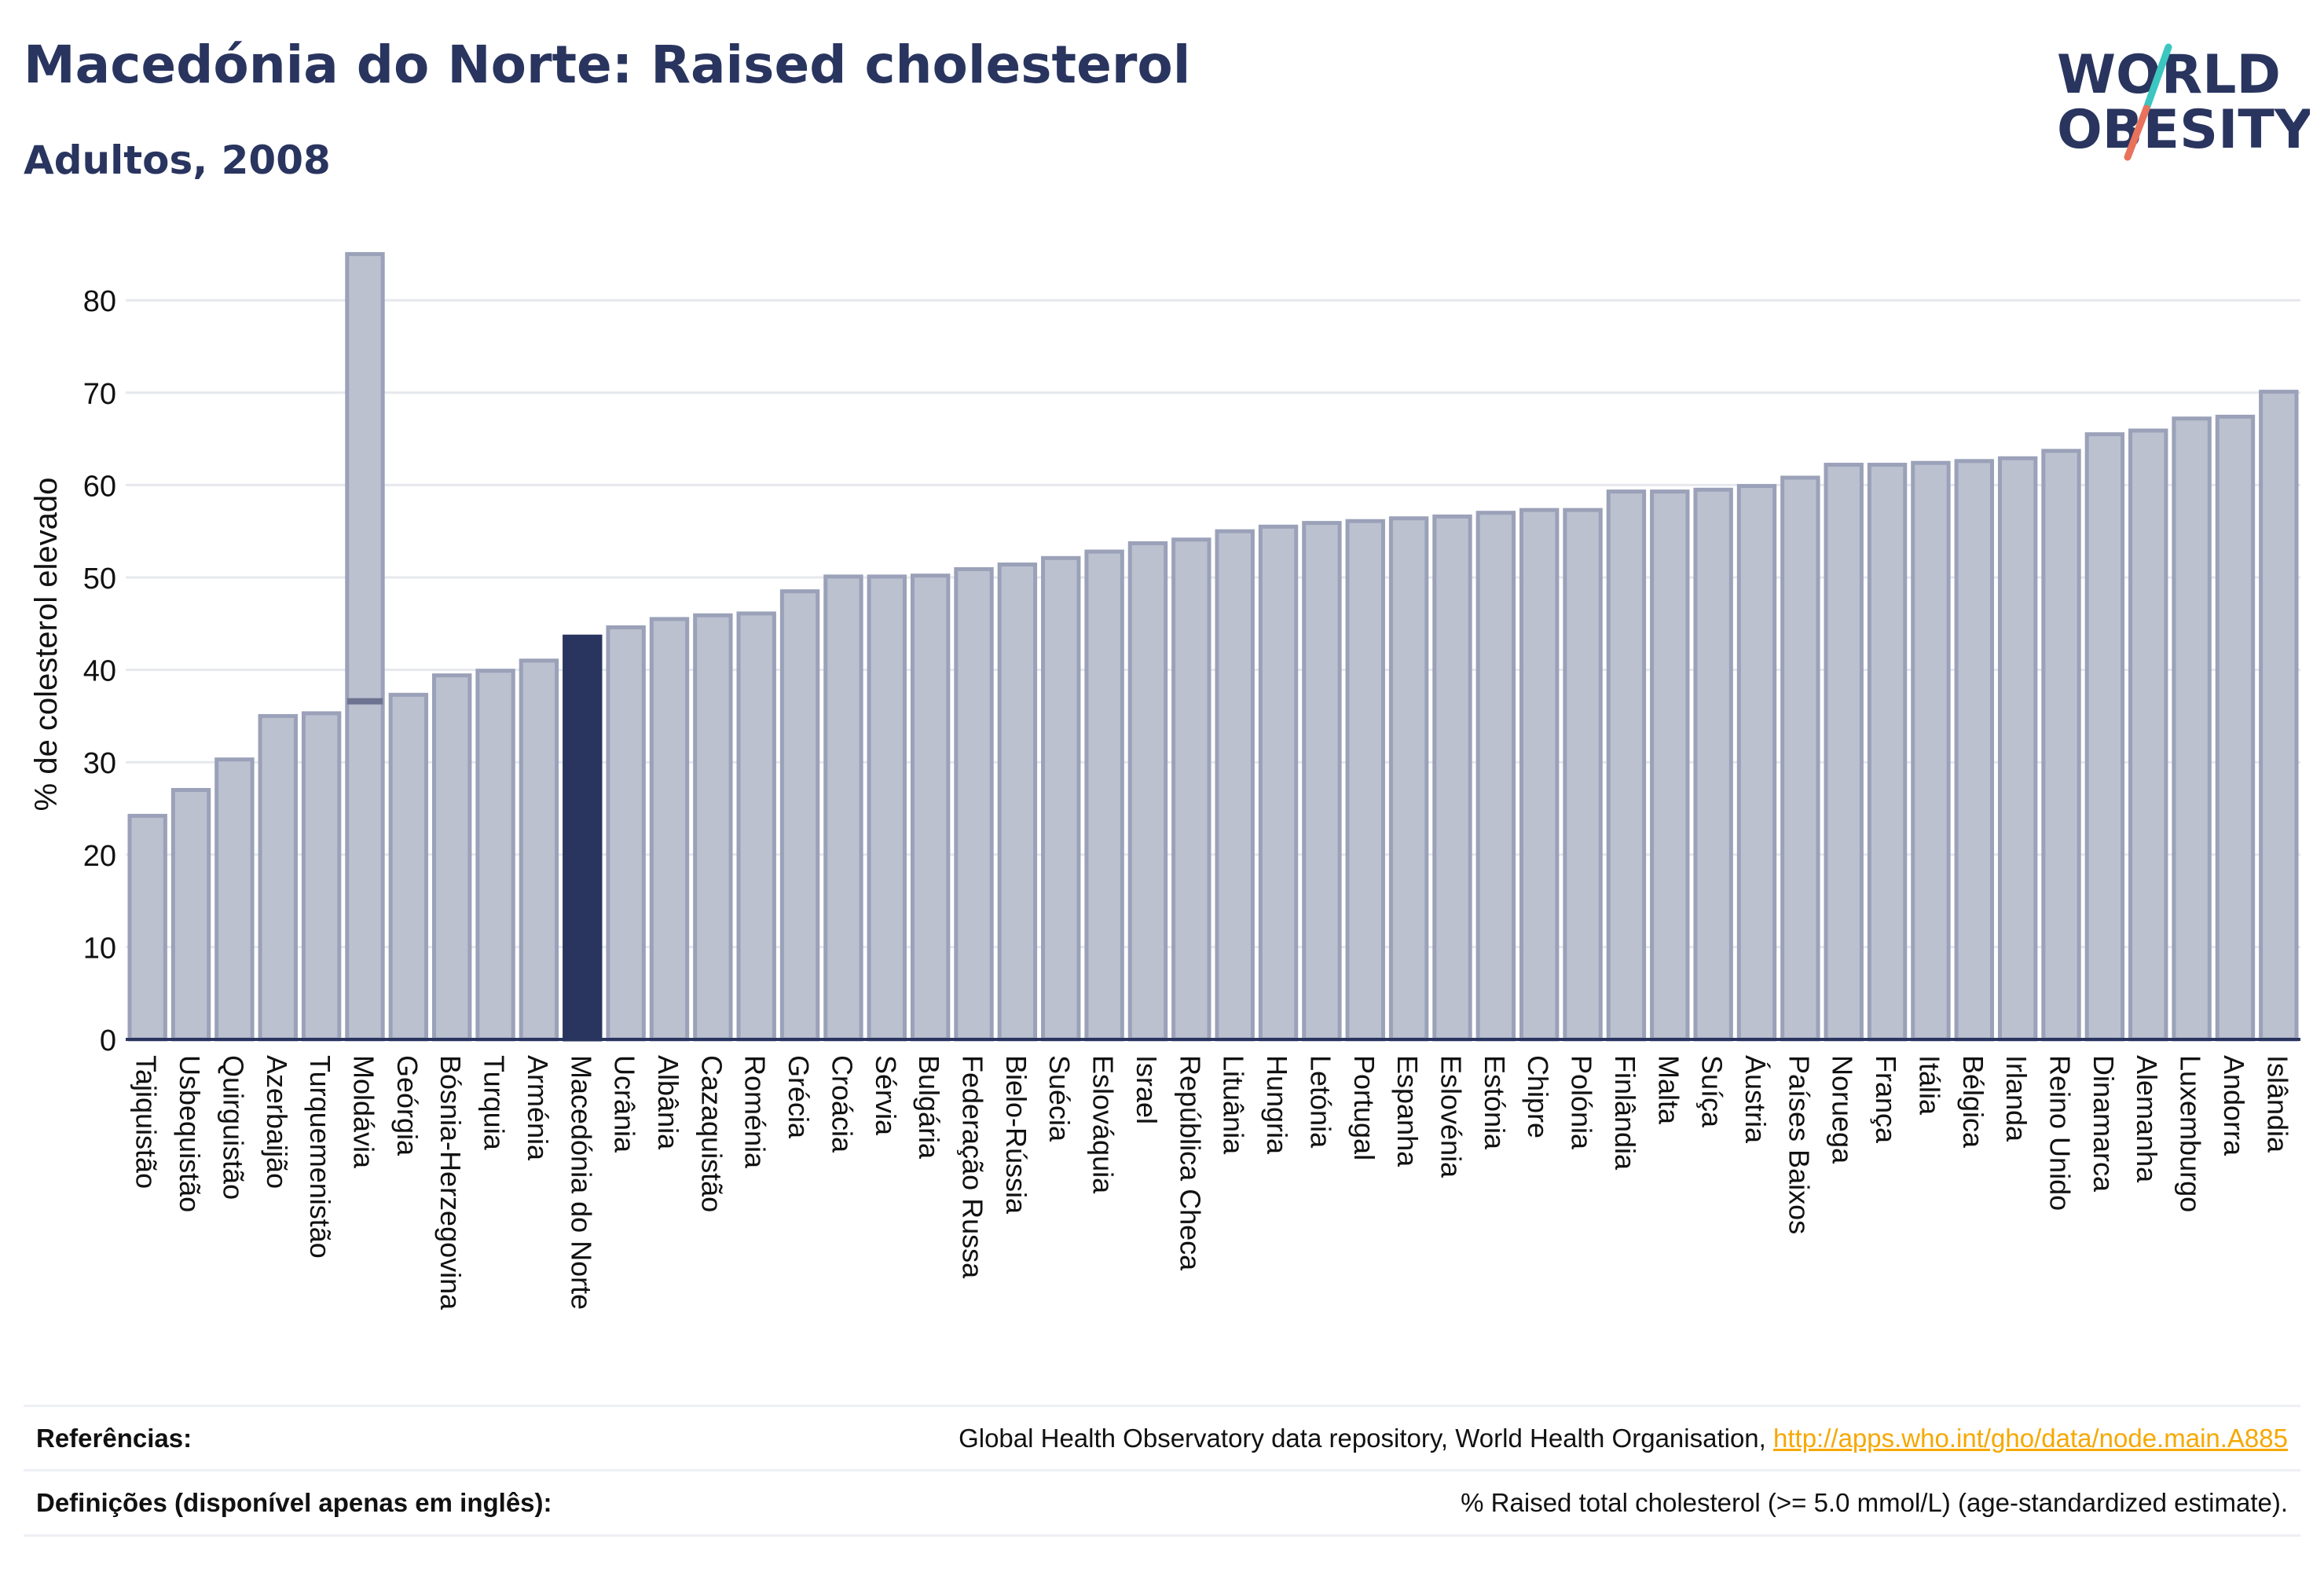 The width and height of the screenshot is (2324, 1576). Describe the element at coordinates (1973, 1102) in the screenshot. I see `x-tick-label: Bélgica` at that location.